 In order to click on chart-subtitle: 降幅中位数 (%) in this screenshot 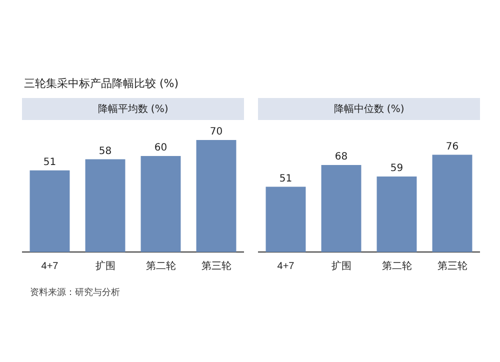, I will do `click(369, 109)`.